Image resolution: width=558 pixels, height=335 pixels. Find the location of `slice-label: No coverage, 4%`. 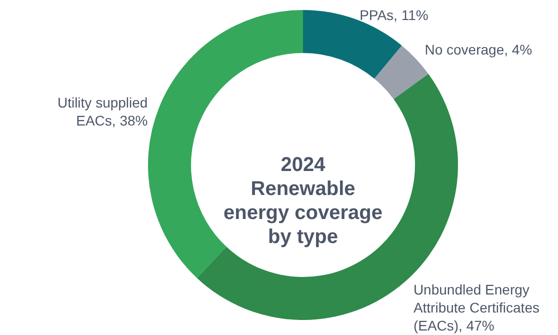

slice-label: No coverage, 4% is located at coordinates (478, 50).